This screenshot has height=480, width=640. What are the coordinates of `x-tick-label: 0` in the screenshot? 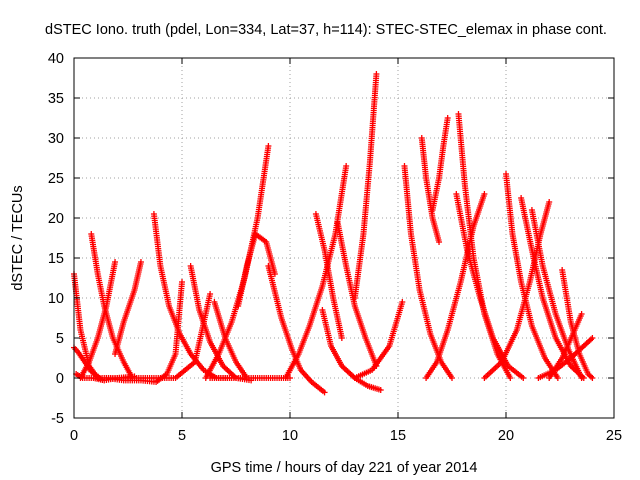 It's located at (74, 436).